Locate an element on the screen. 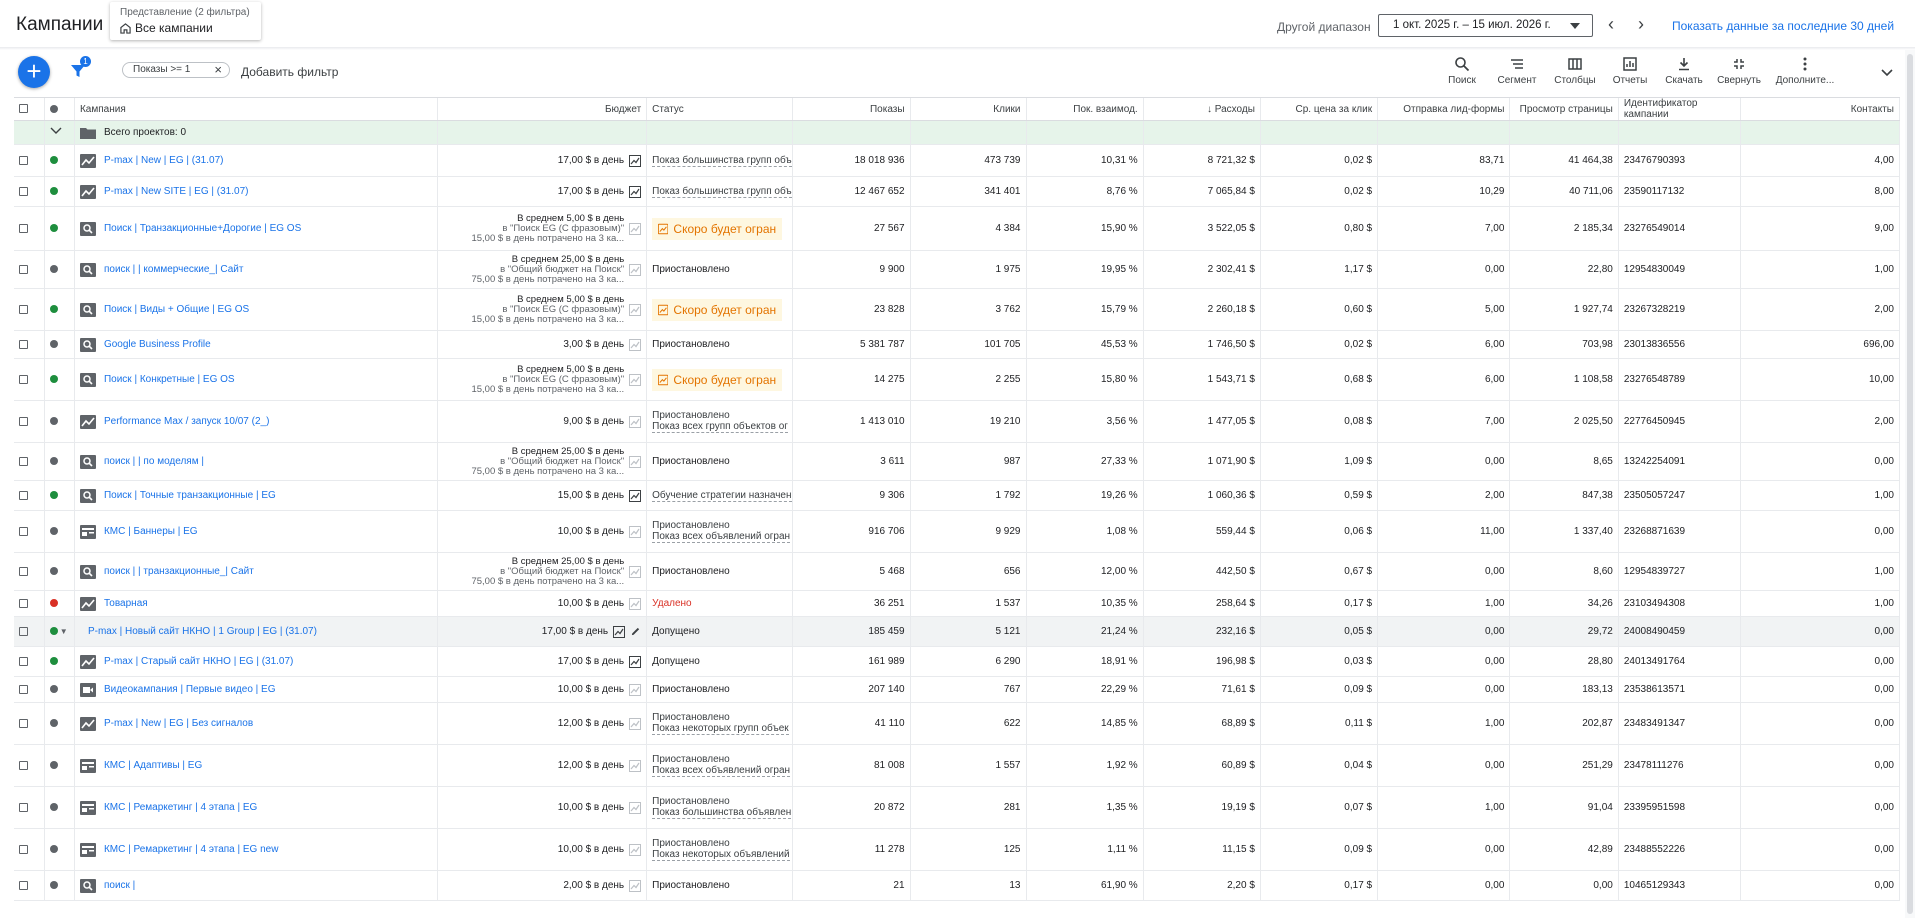 The image size is (1915, 918). campaign-link: КМС | Адаптивы | EG is located at coordinates (153, 765).